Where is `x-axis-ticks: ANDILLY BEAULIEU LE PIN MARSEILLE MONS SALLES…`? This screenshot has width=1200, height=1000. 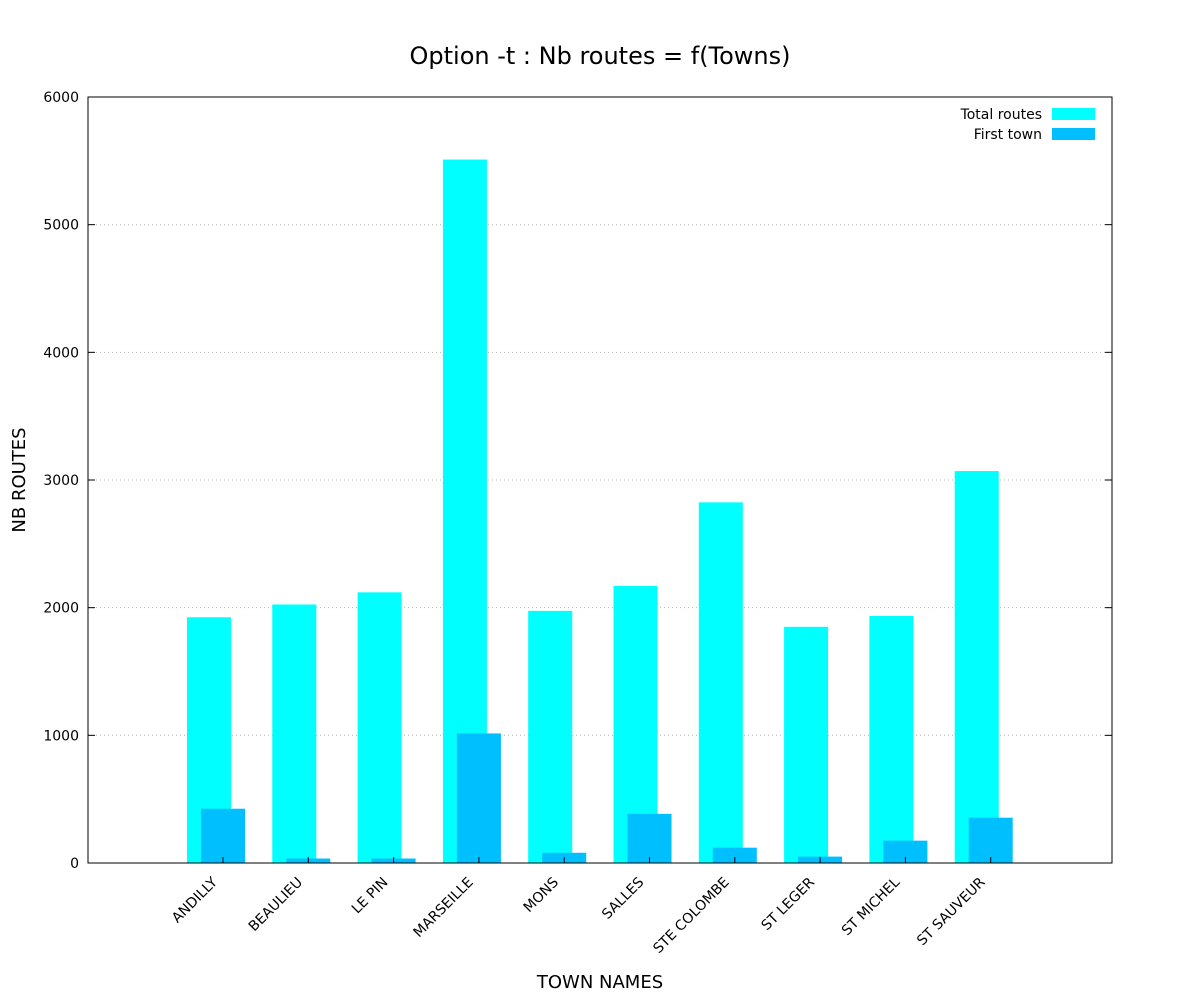
x-axis-ticks: ANDILLY BEAULIEU LE PIN MARSEILLE MONS SALLES… is located at coordinates (580, 907).